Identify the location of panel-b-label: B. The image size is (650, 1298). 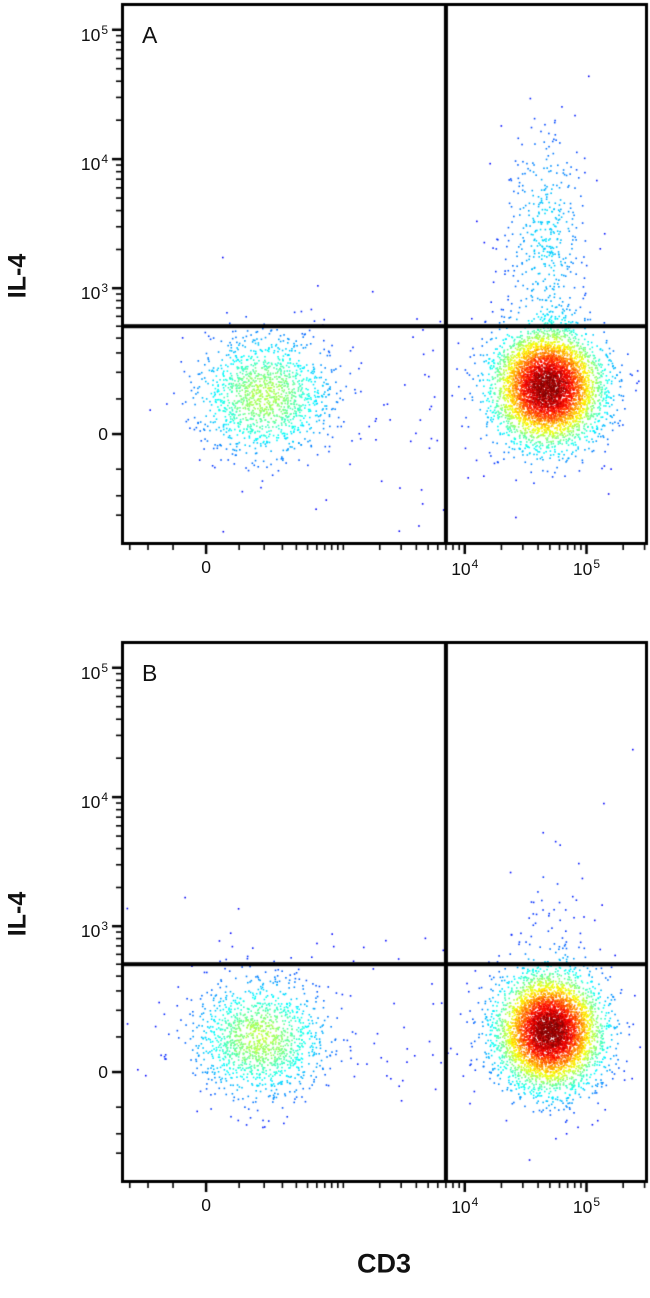
(150, 673).